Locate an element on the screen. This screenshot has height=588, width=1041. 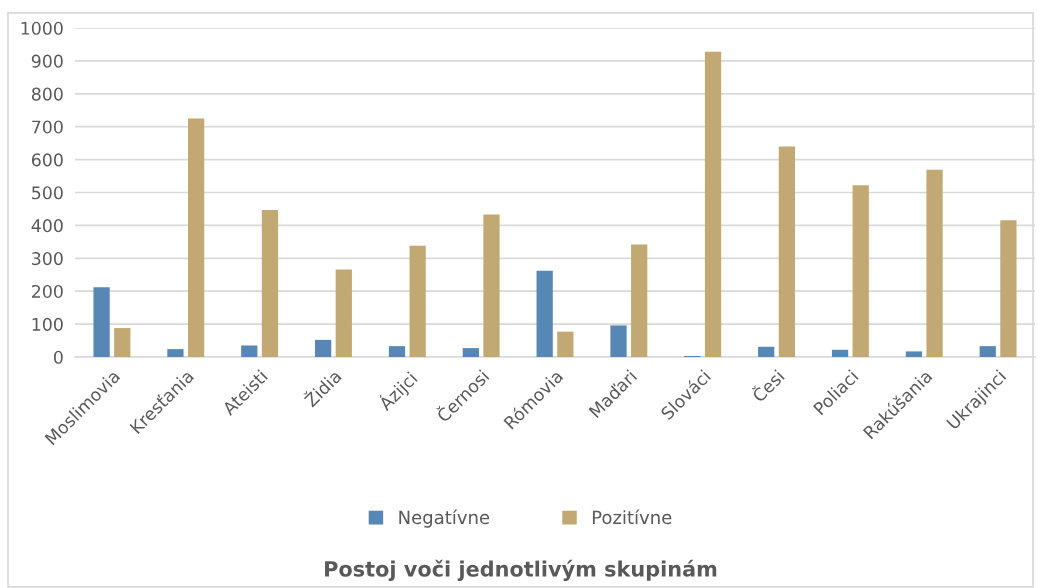
legend-label: Negatívne is located at coordinates (444, 518).